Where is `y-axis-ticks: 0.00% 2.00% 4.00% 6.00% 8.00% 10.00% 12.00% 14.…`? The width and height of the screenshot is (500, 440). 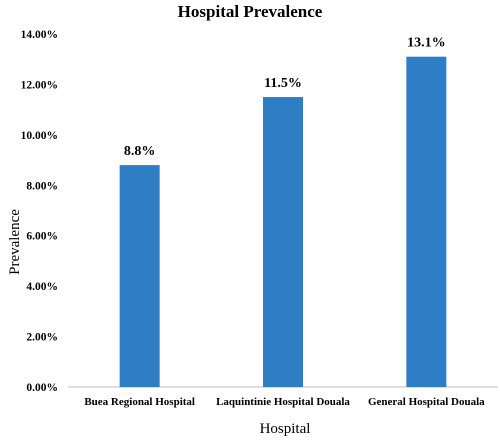 y-axis-ticks: 0.00% 2.00% 4.00% 6.00% 8.00% 10.00% 12.00% 14.… is located at coordinates (39, 211).